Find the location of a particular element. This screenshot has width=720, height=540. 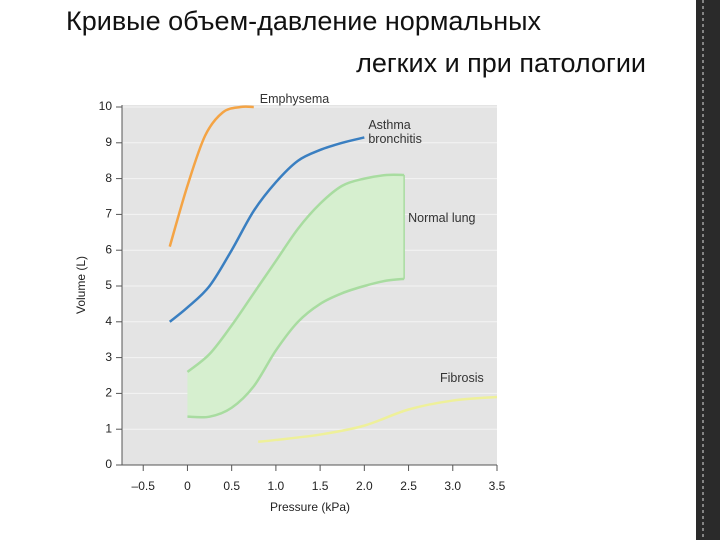

y-tick-label: 9 is located at coordinates (108, 142).